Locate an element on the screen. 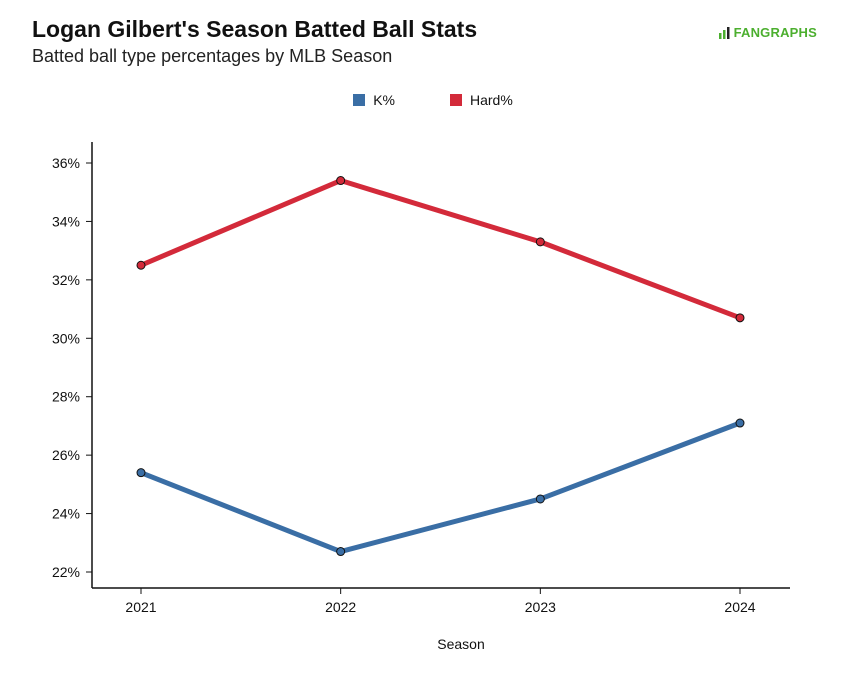 This screenshot has height=679, width=841. chart-legend: K% Hard% is located at coordinates (420, 100).